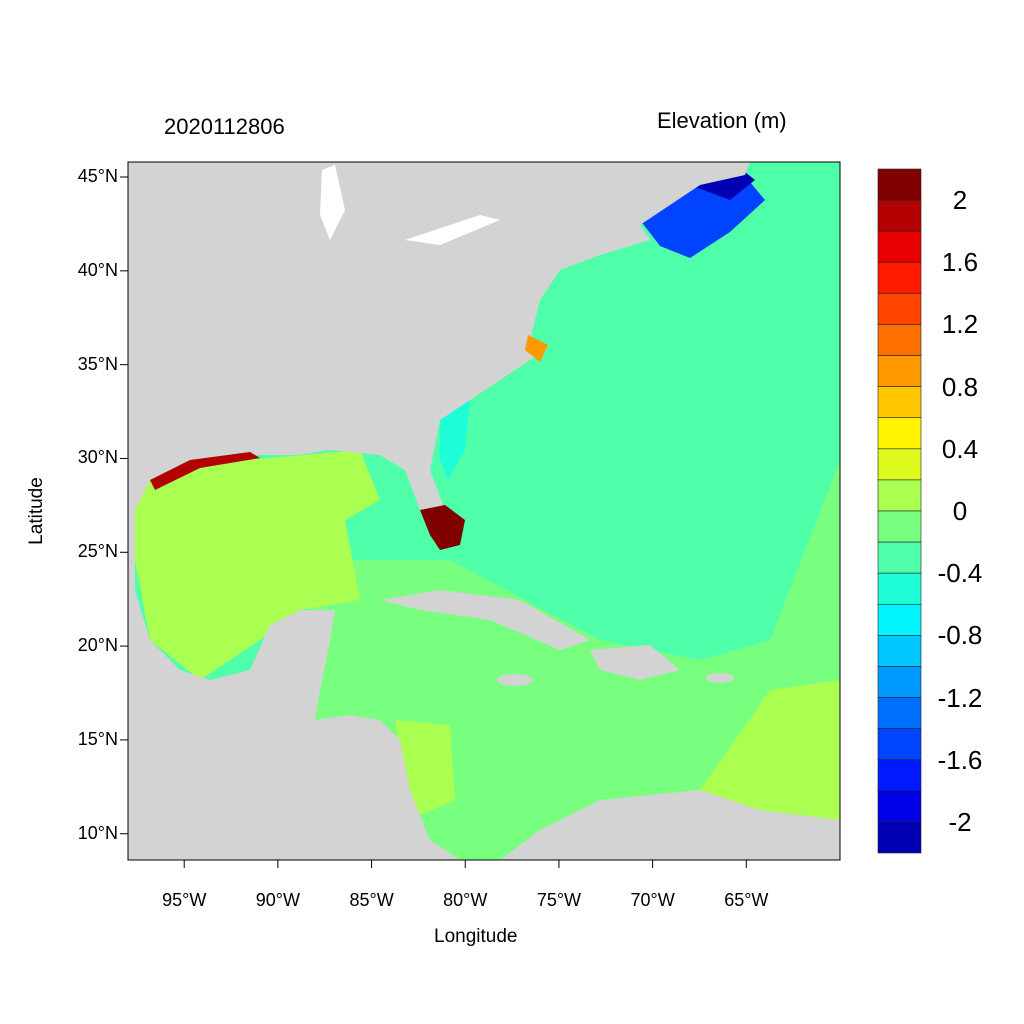 The image size is (1024, 1024). What do you see at coordinates (485, 620) in the screenshot?
I see `land-cuba` at bounding box center [485, 620].